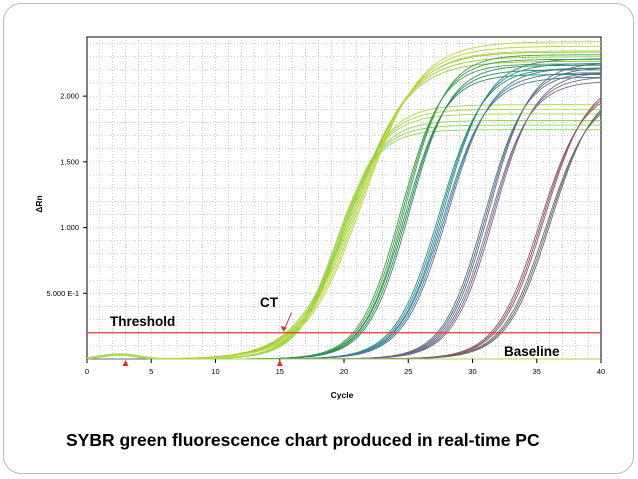  Describe the element at coordinates (151, 371) in the screenshot. I see `x-tick-label: 5` at that location.